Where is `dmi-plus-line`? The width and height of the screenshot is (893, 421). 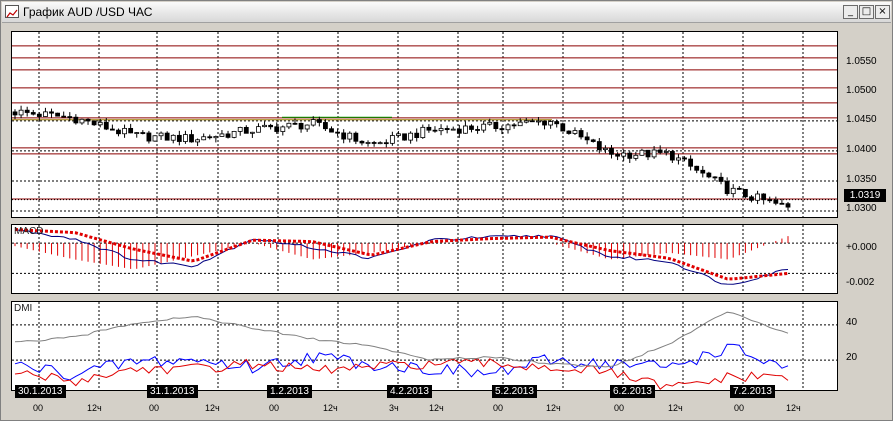
dmi-plus-line is located at coordinates (401, 362).